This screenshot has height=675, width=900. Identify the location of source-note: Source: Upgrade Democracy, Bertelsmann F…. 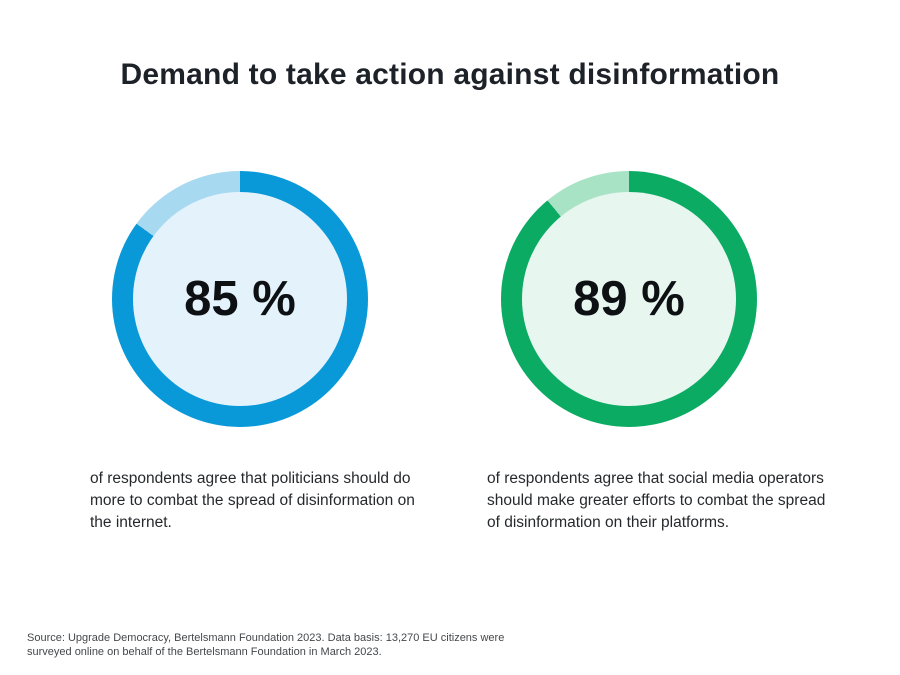
(266, 645).